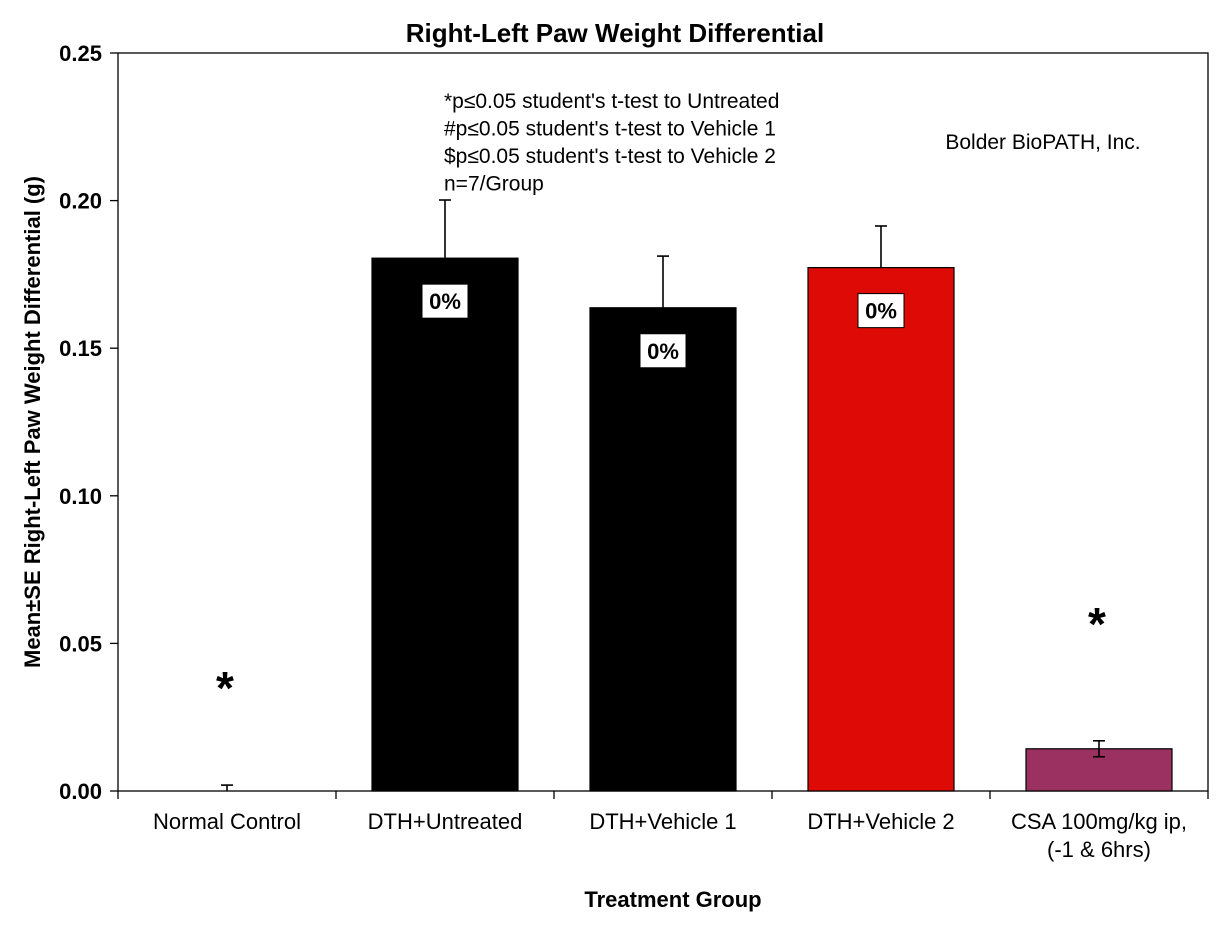 The image size is (1216, 926). Describe the element at coordinates (615, 33) in the screenshot. I see `chart-title: Right-Left Paw Weight Differential` at that location.